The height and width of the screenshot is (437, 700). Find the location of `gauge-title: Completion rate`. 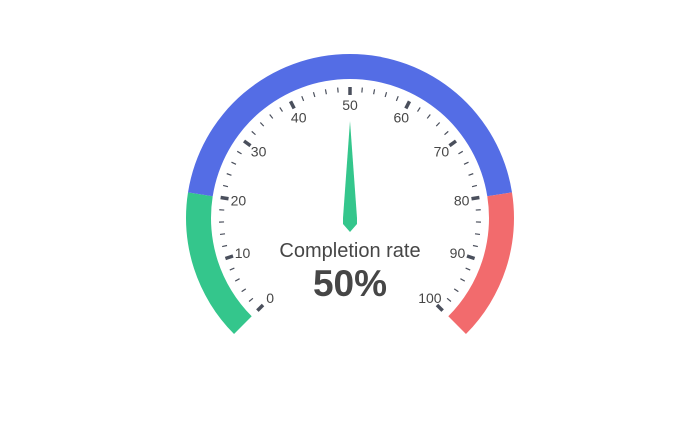

gauge-title: Completion rate is located at coordinates (349, 251).